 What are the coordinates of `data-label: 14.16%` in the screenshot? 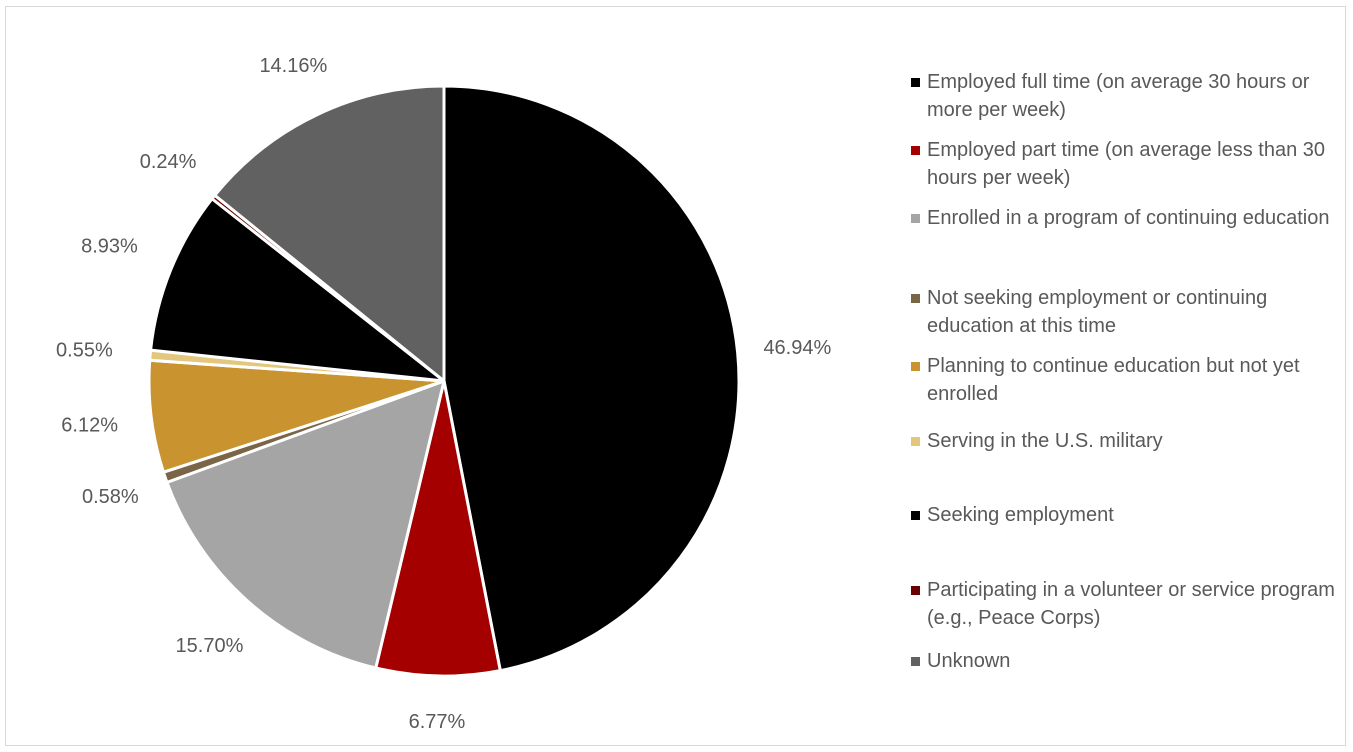 It's located at (293, 66).